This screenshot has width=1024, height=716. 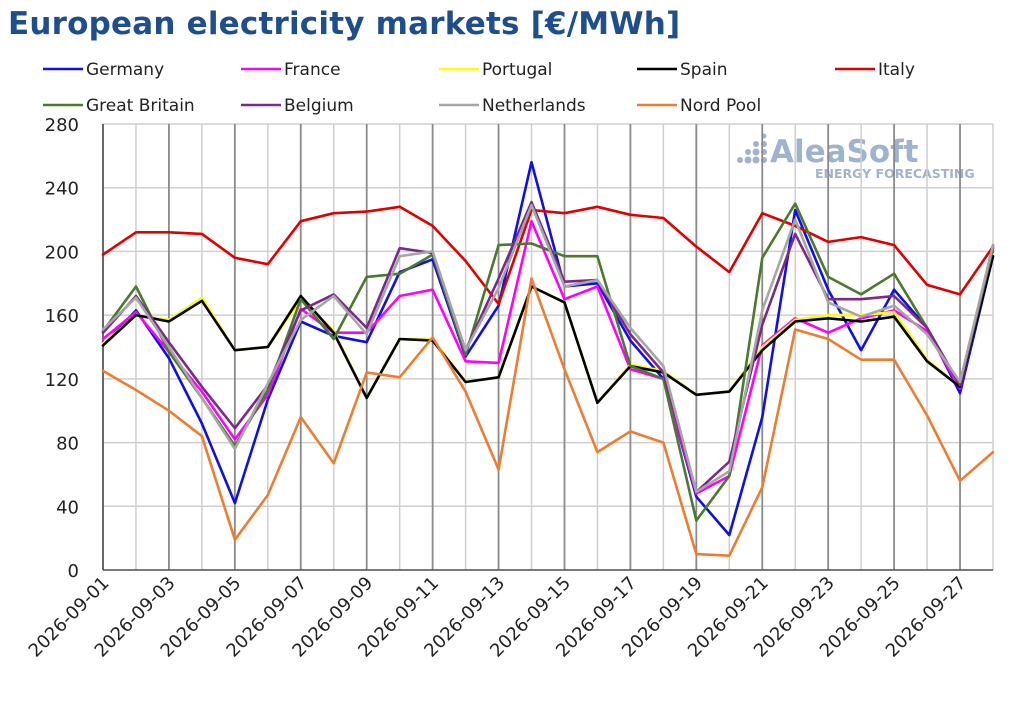 I want to click on legend-label-belgium: Belgium, so click(x=319, y=106).